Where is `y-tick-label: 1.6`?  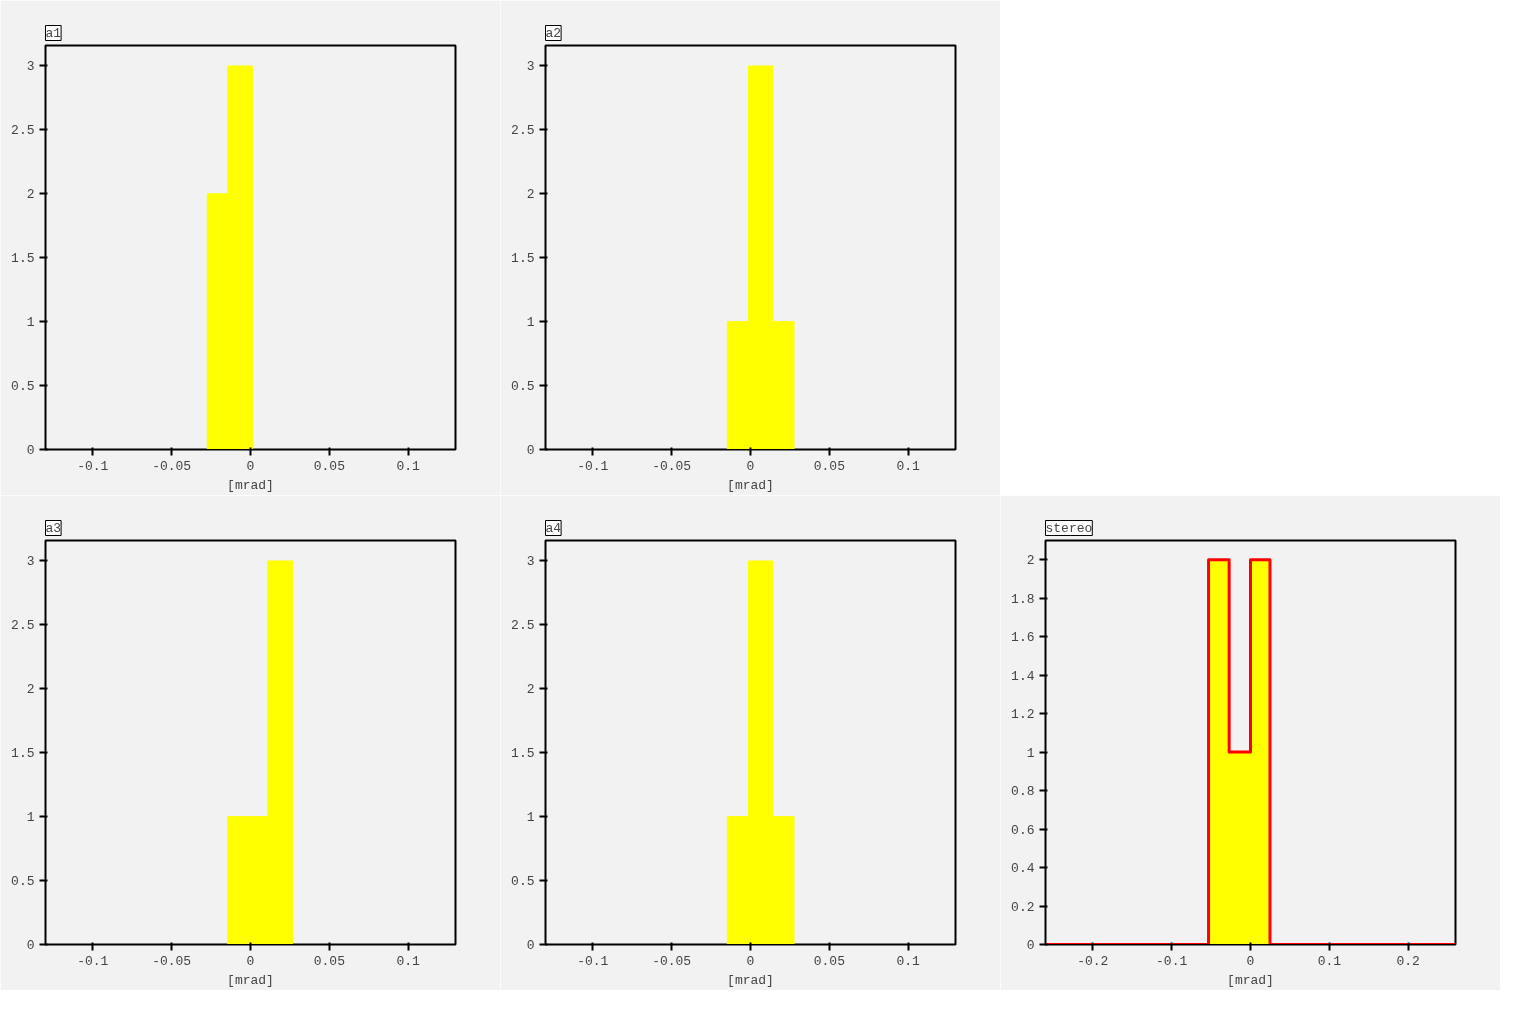
y-tick-label: 1.6 is located at coordinates (1023, 638).